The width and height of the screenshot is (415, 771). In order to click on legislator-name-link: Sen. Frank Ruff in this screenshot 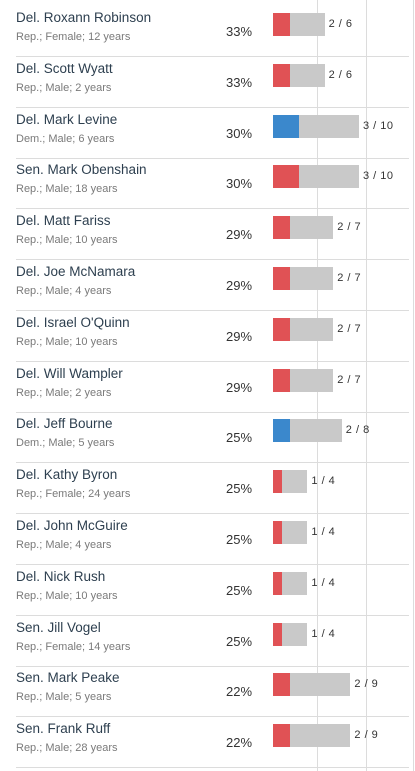, I will do `click(63, 729)`.